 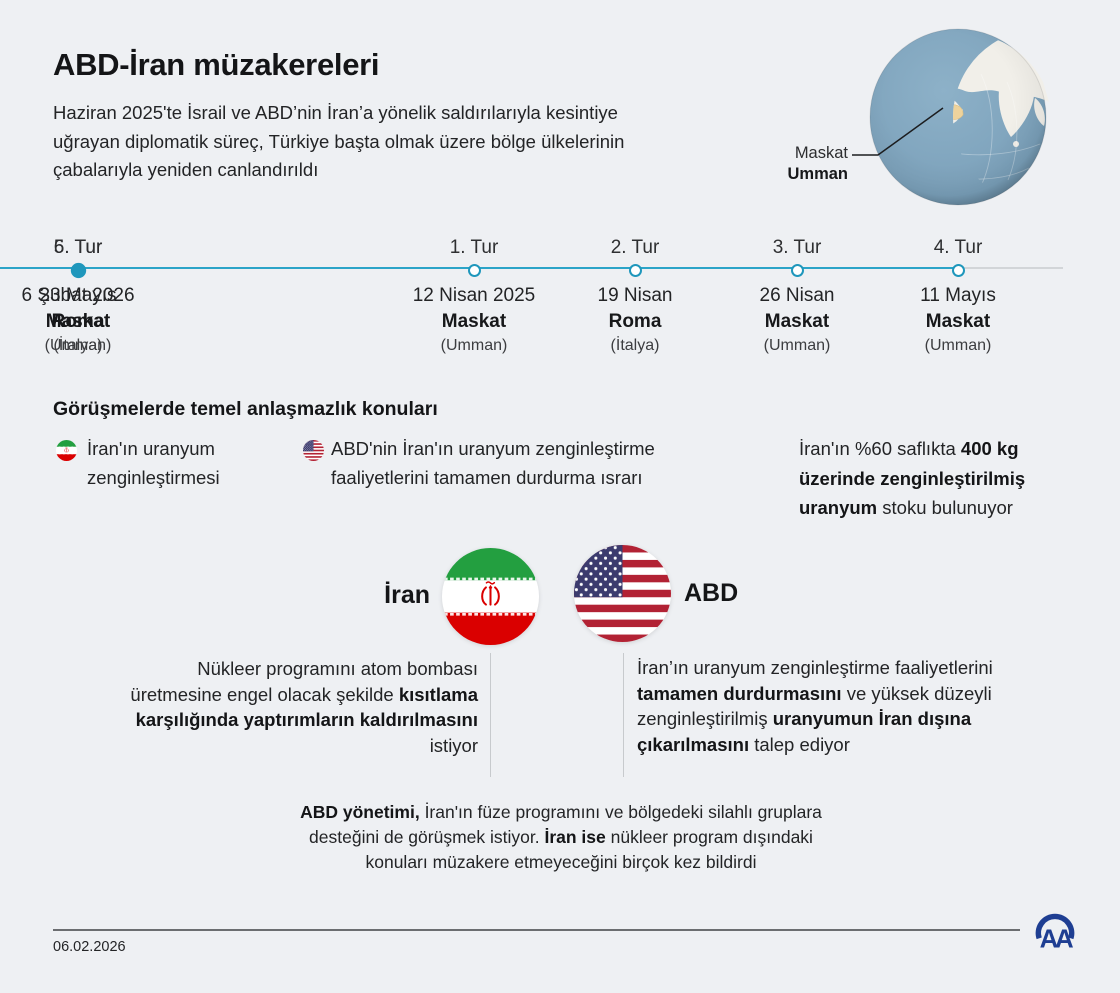 I want to click on timeline-round-4: 4. Tur 11 Mayıs Maskat (Umman), so click(x=958, y=296).